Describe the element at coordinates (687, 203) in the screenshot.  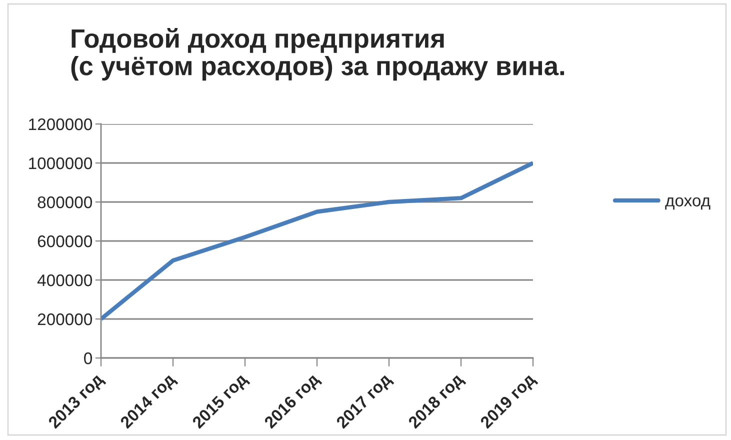
I see `legend-label: доход` at that location.